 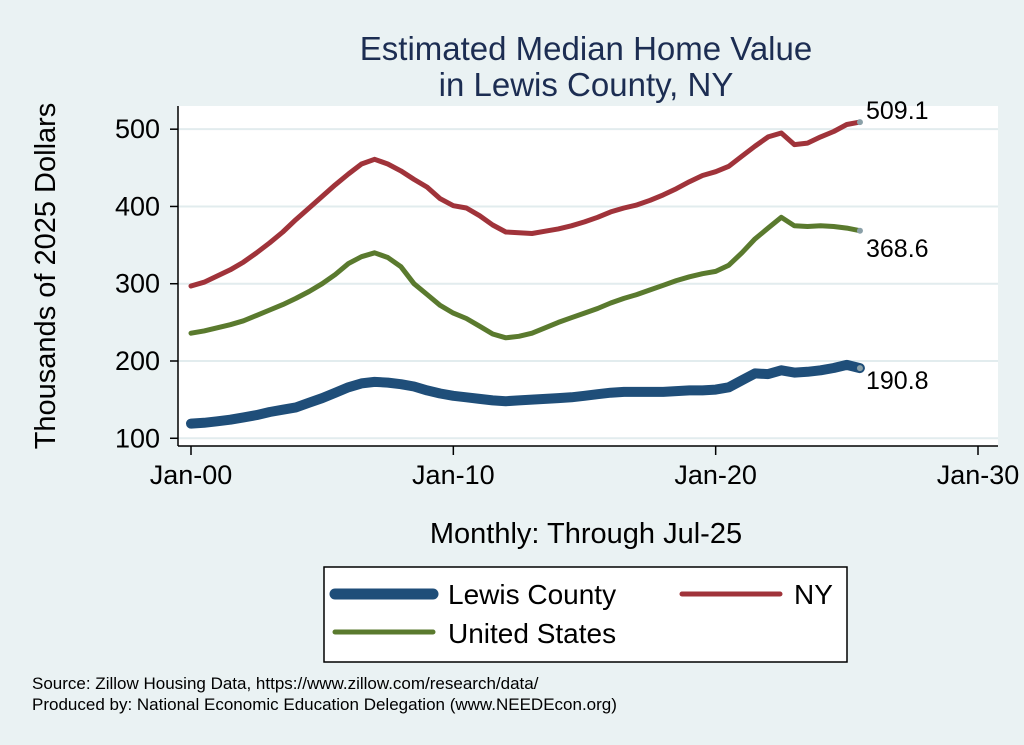 What do you see at coordinates (585, 468) in the screenshot?
I see `x-ticks: Jan-00 Jan-10 Jan-20 Jan-30` at bounding box center [585, 468].